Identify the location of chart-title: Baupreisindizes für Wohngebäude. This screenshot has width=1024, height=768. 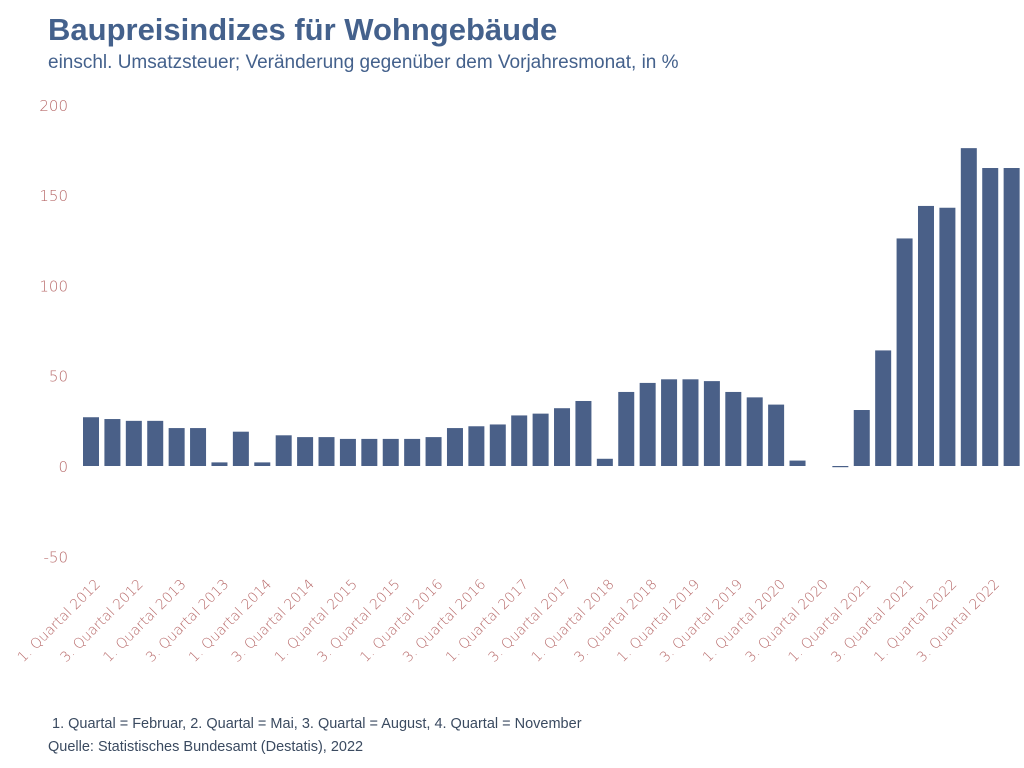
(303, 29).